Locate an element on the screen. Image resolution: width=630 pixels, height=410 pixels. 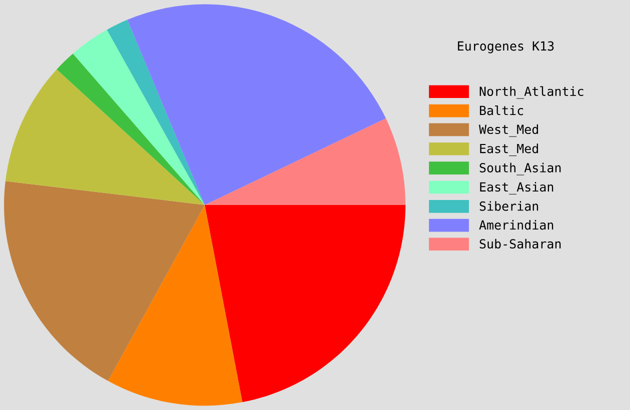
legend-label: Amerindian is located at coordinates (516, 225).